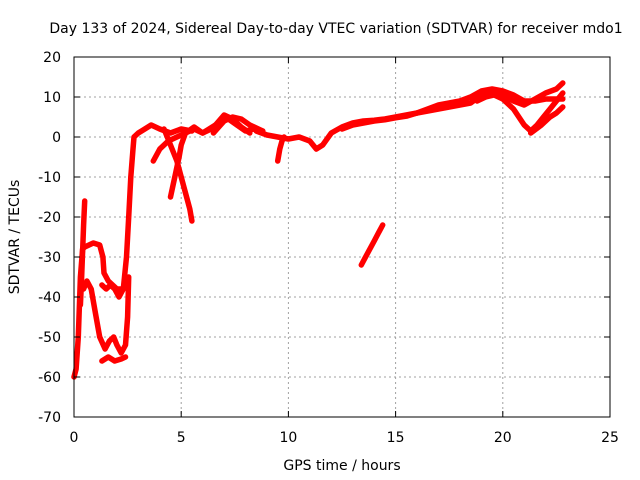  What do you see at coordinates (49, 178) in the screenshot?
I see `y-tick-label: -10` at bounding box center [49, 178].